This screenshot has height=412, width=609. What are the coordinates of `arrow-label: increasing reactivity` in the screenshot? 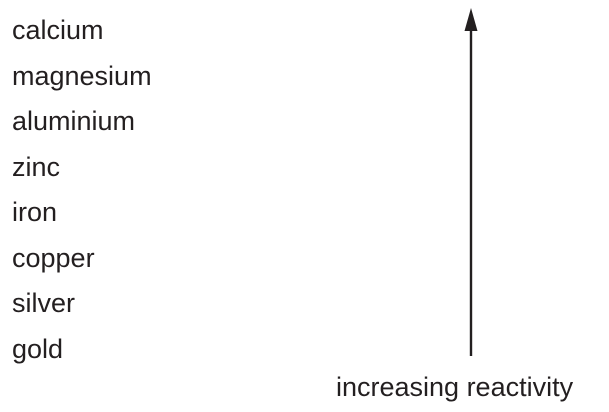 It's located at (455, 387).